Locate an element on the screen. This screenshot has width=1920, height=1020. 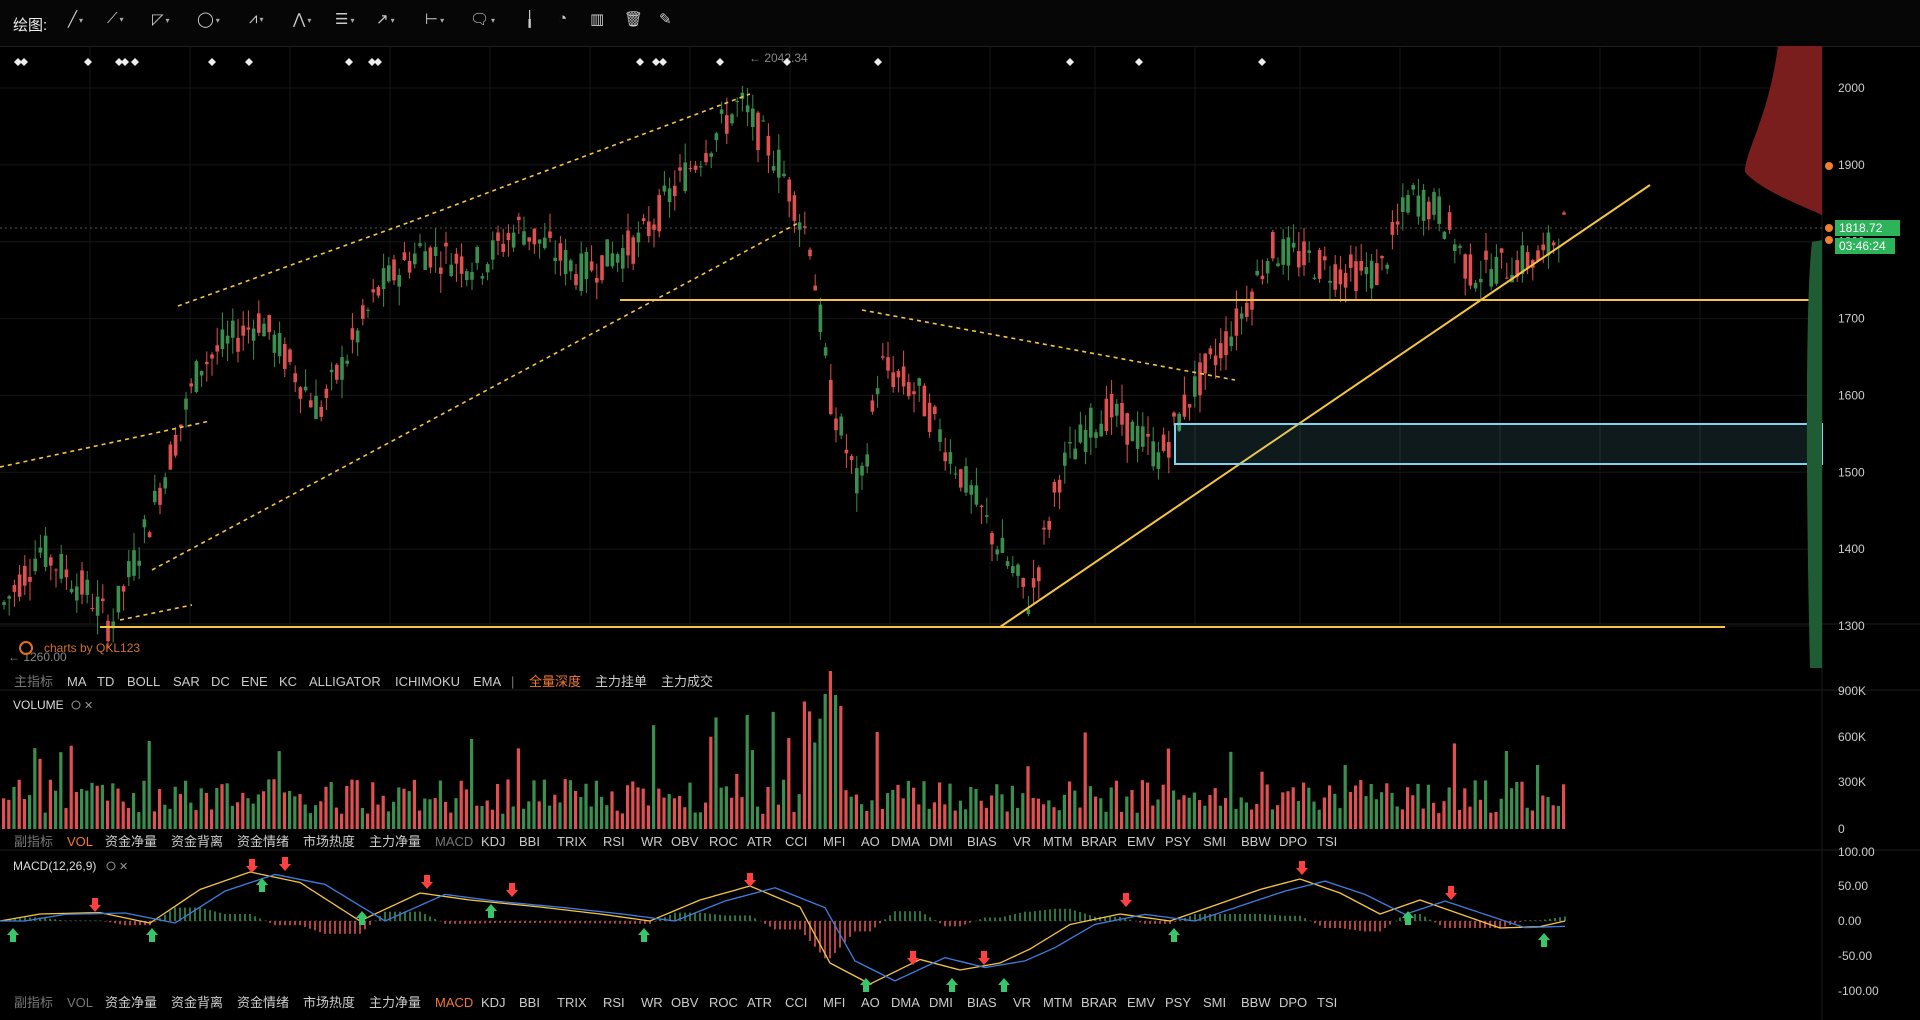
tab-ENE: ENE is located at coordinates (254, 681).